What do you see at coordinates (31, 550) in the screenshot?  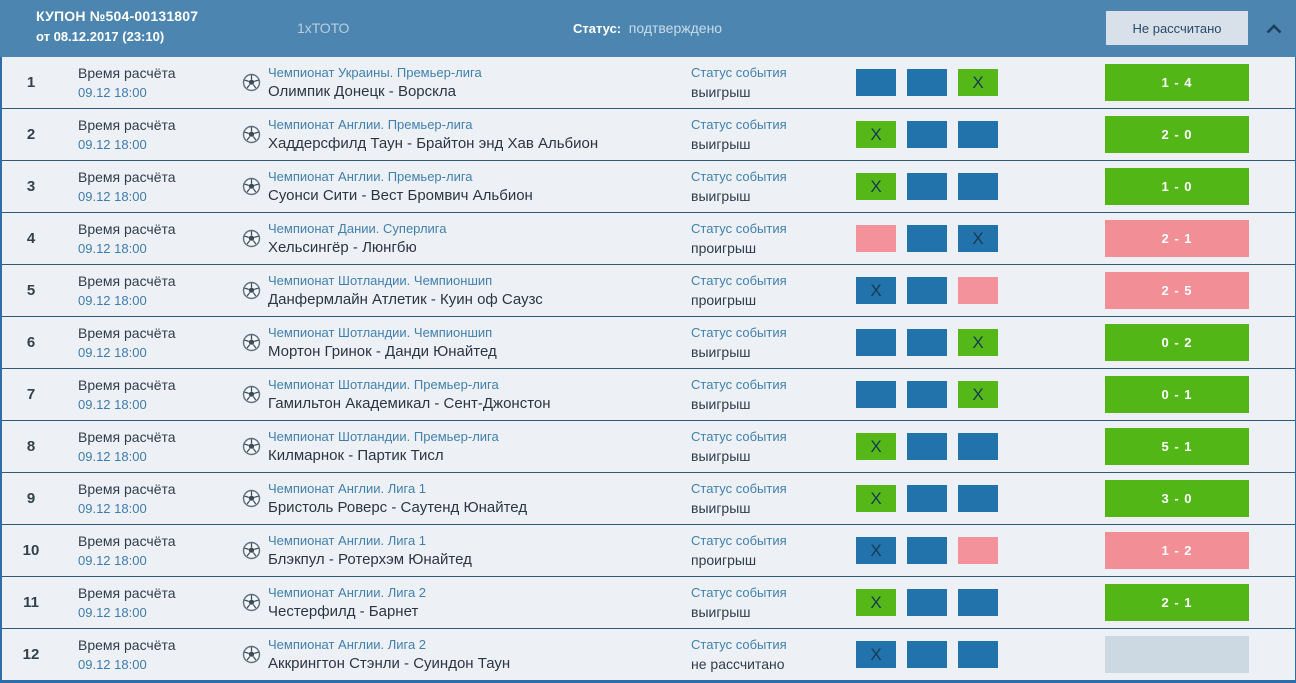 I see `row-number: 10` at bounding box center [31, 550].